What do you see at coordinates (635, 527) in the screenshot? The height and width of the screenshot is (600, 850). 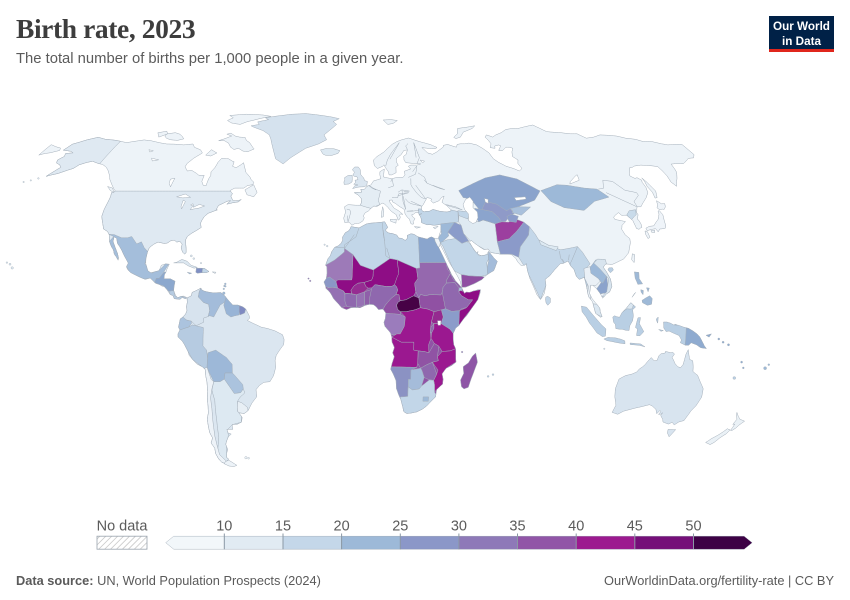 I see `svg-text: 45` at bounding box center [635, 527].